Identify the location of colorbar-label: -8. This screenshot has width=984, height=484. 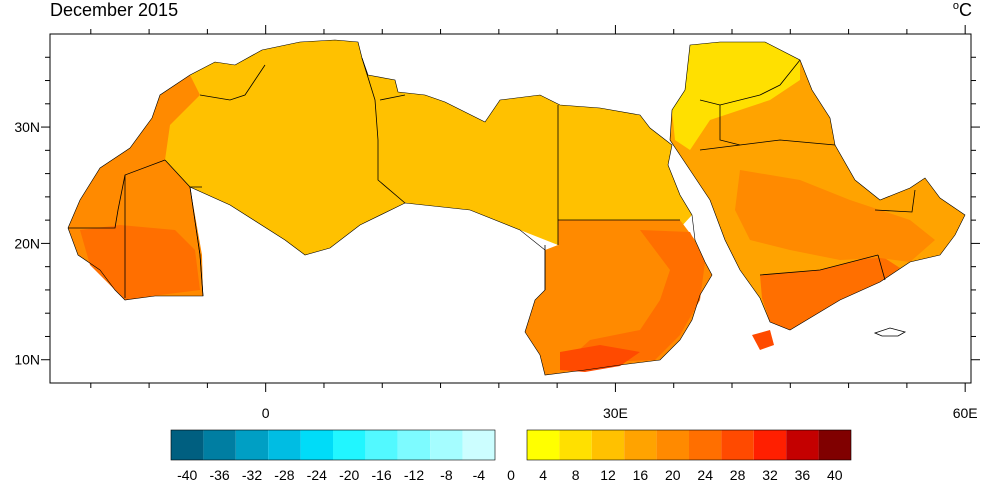
(446, 475).